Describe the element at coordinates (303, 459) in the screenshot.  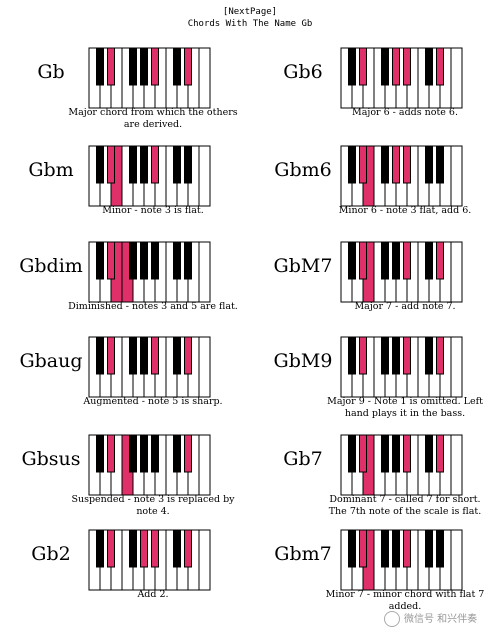
I see `chord-name: Gb7` at that location.